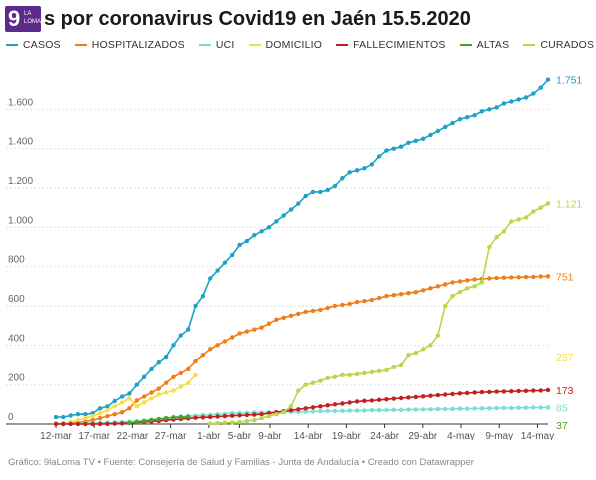 This screenshot has height=480, width=596. What do you see at coordinates (569, 81) in the screenshot?
I see `end-label-casos: 1.751` at bounding box center [569, 81].